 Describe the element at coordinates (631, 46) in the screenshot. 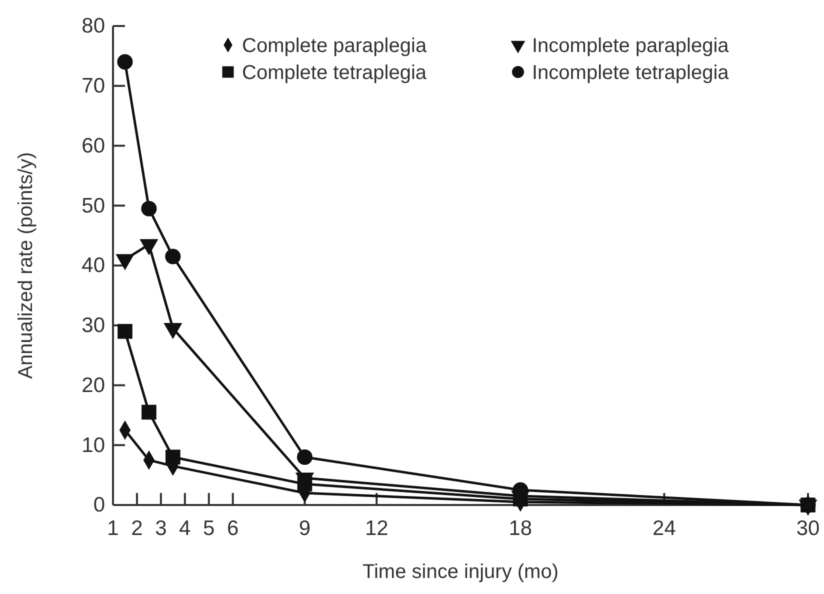

I see `legend-label: Incomplete paraplegia` at that location.